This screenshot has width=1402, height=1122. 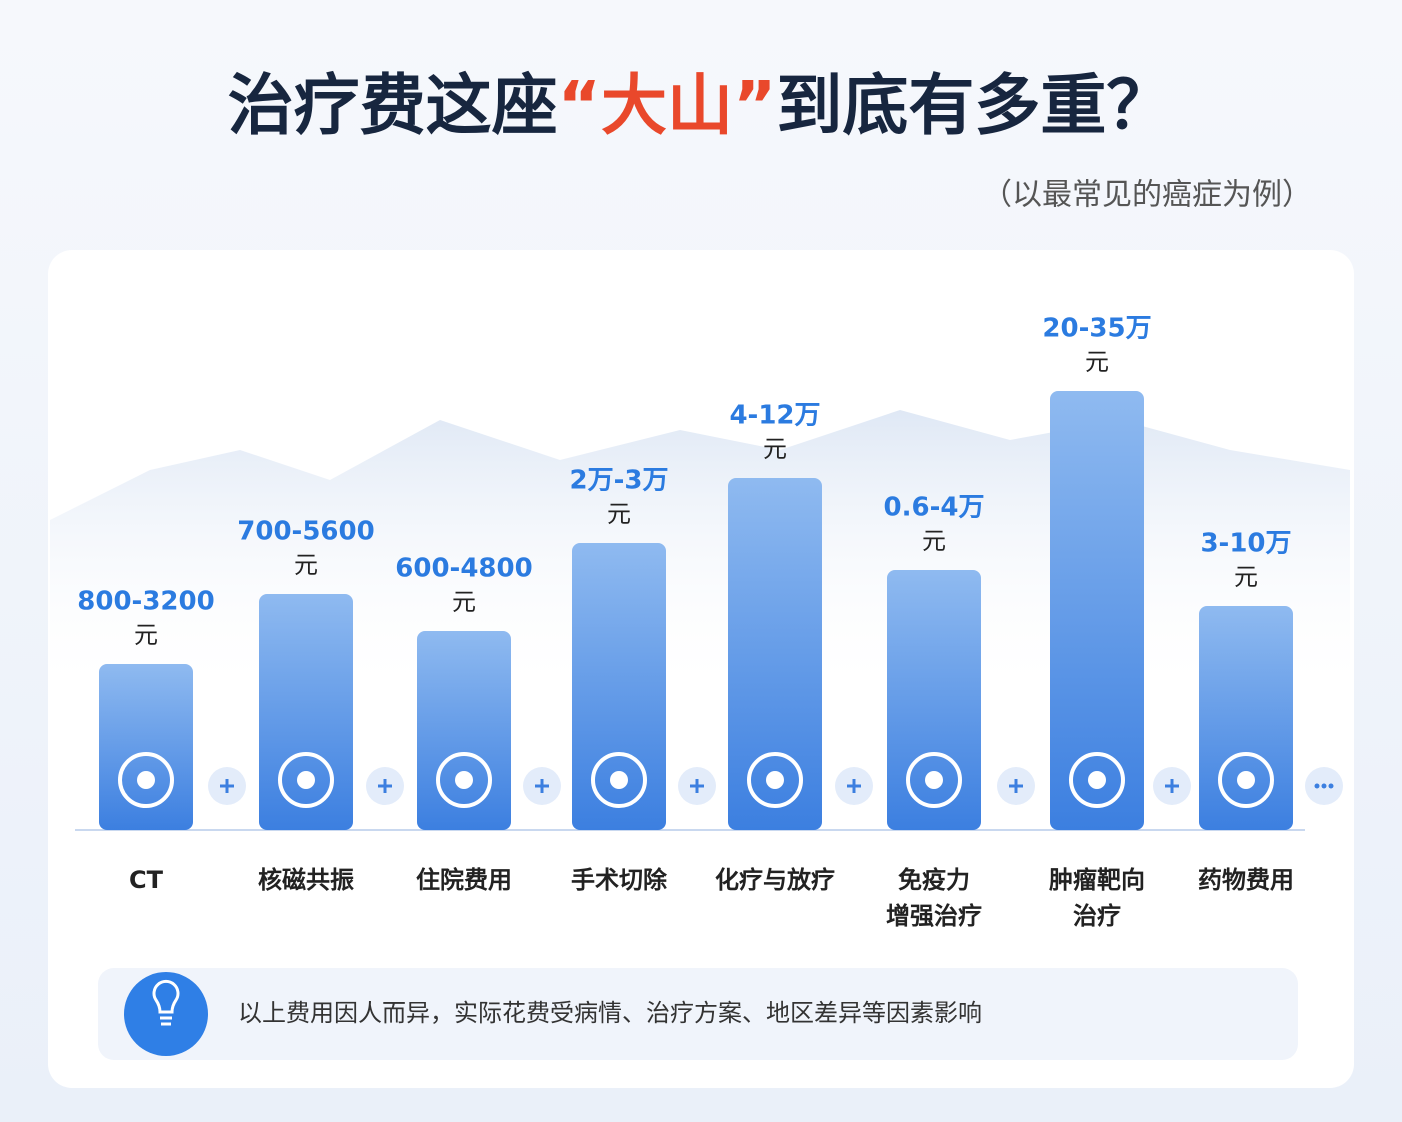 What do you see at coordinates (610, 1013) in the screenshot?
I see `note-text: 以上费用因人而异，实际花费受病情、治疗方案、地区差异等因素影响` at bounding box center [610, 1013].